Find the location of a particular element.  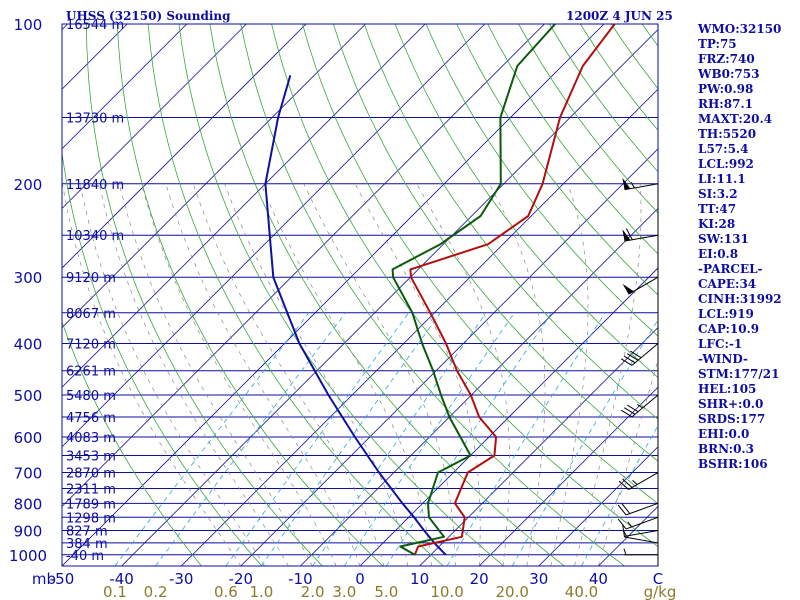

temperature-tick-label: -10 is located at coordinates (300, 579).